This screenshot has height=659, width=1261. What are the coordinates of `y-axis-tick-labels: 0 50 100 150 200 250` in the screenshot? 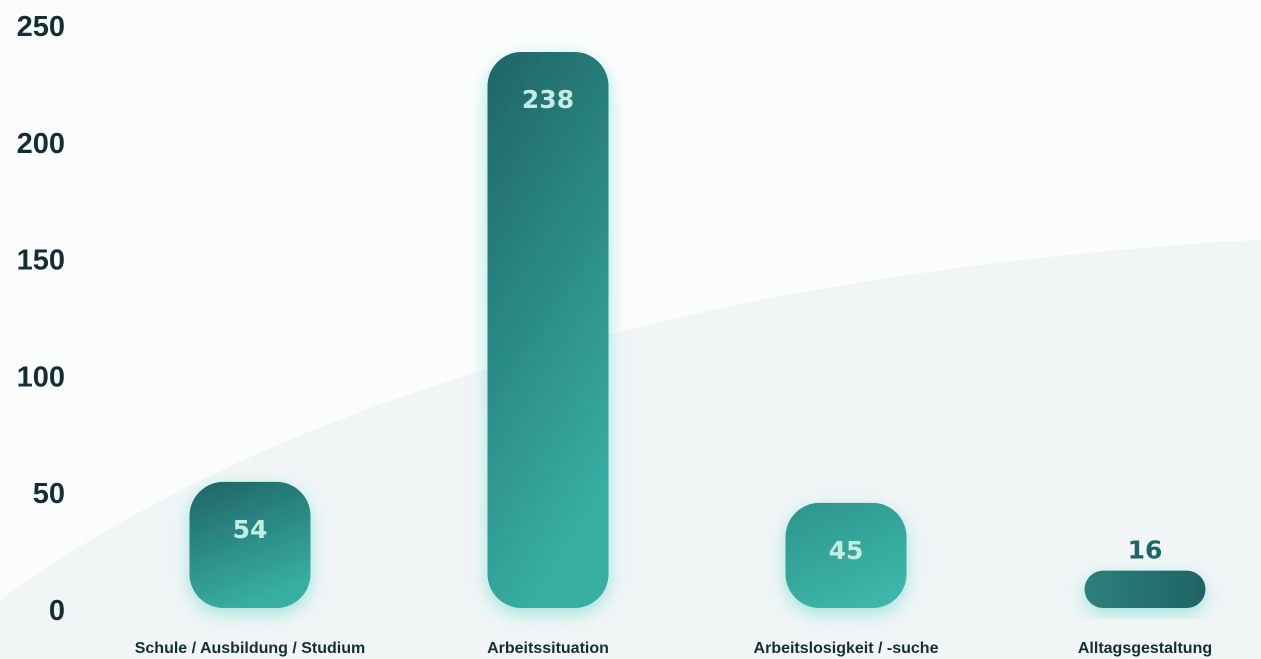 It's located at (41, 319).